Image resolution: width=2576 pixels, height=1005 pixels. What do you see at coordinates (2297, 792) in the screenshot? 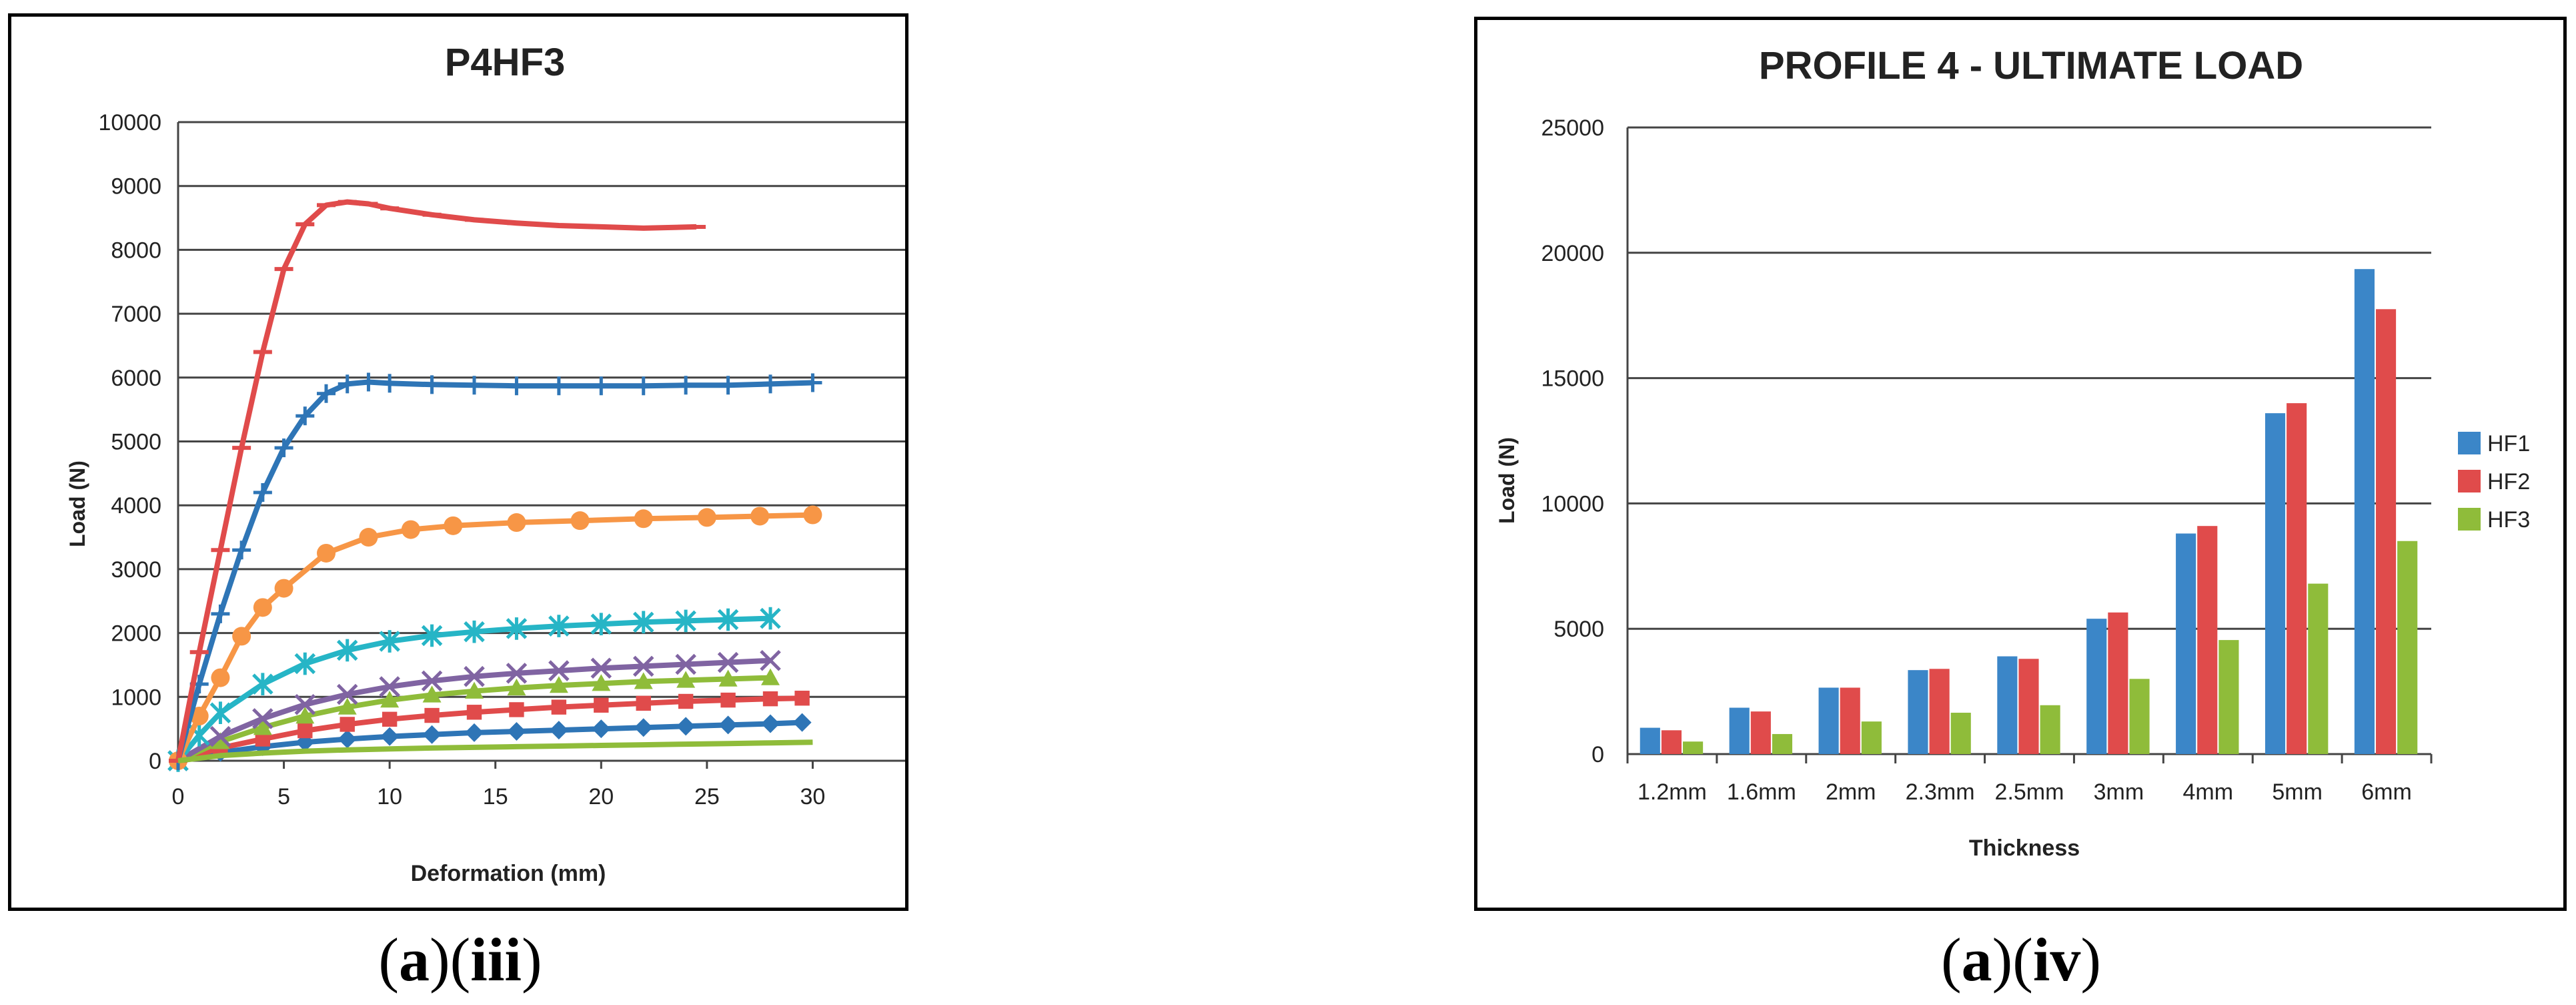
I see `x-tick-label: 5mm` at bounding box center [2297, 792].